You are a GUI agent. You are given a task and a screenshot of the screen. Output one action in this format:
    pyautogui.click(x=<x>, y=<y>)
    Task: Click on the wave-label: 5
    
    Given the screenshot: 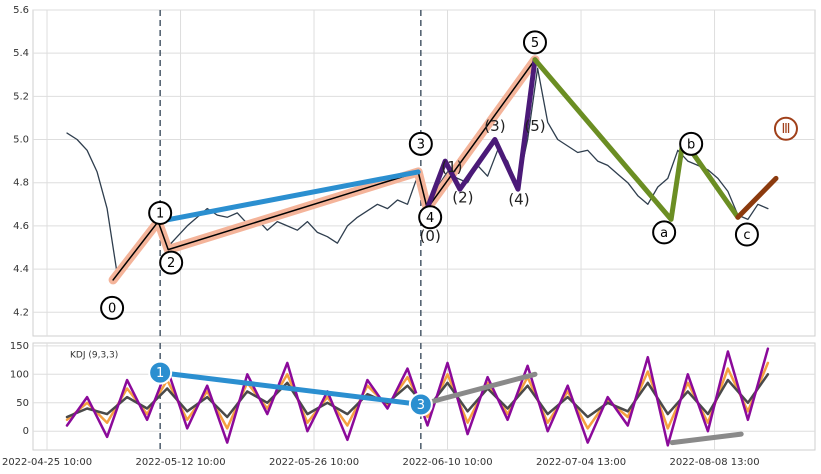 What is the action you would take?
    pyautogui.click(x=535, y=43)
    